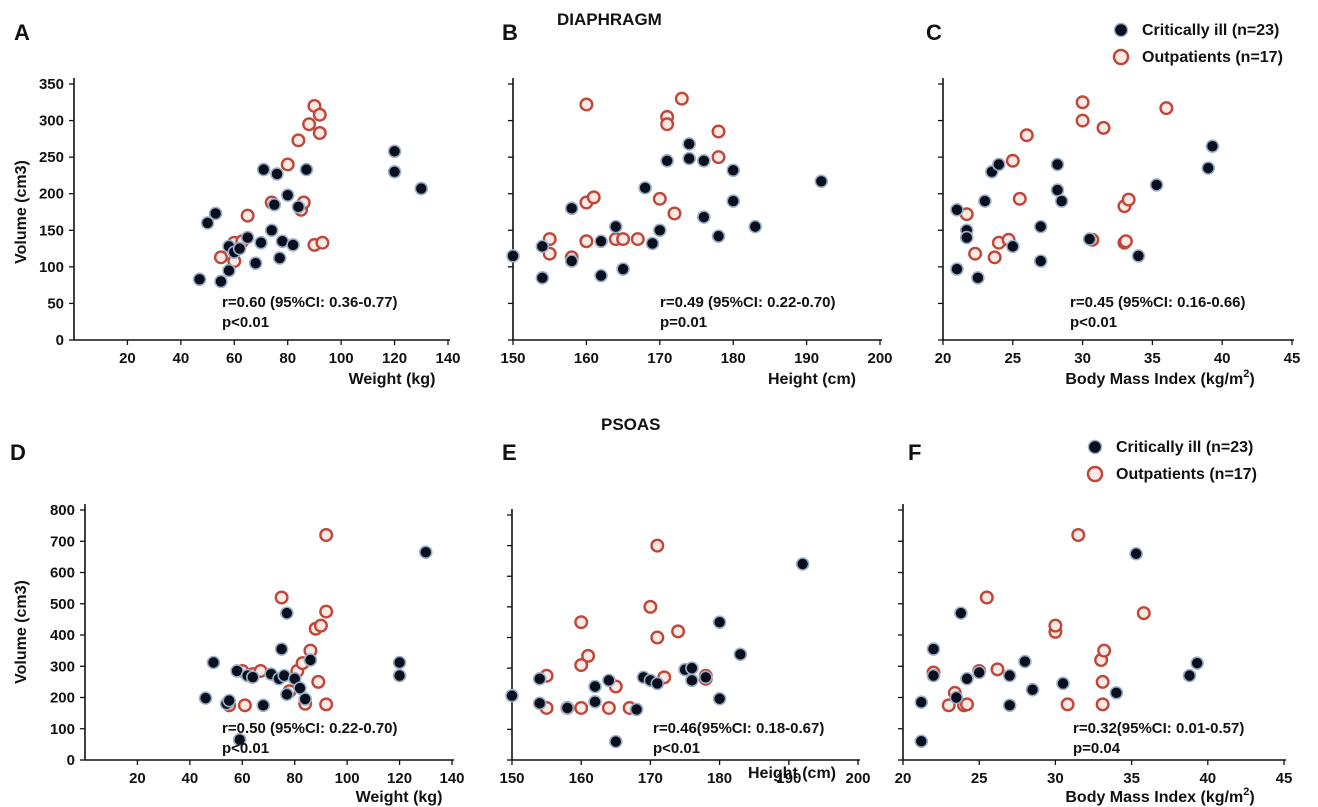 This screenshot has width=1318, height=807. I want to click on panel-letter: F, so click(914, 452).